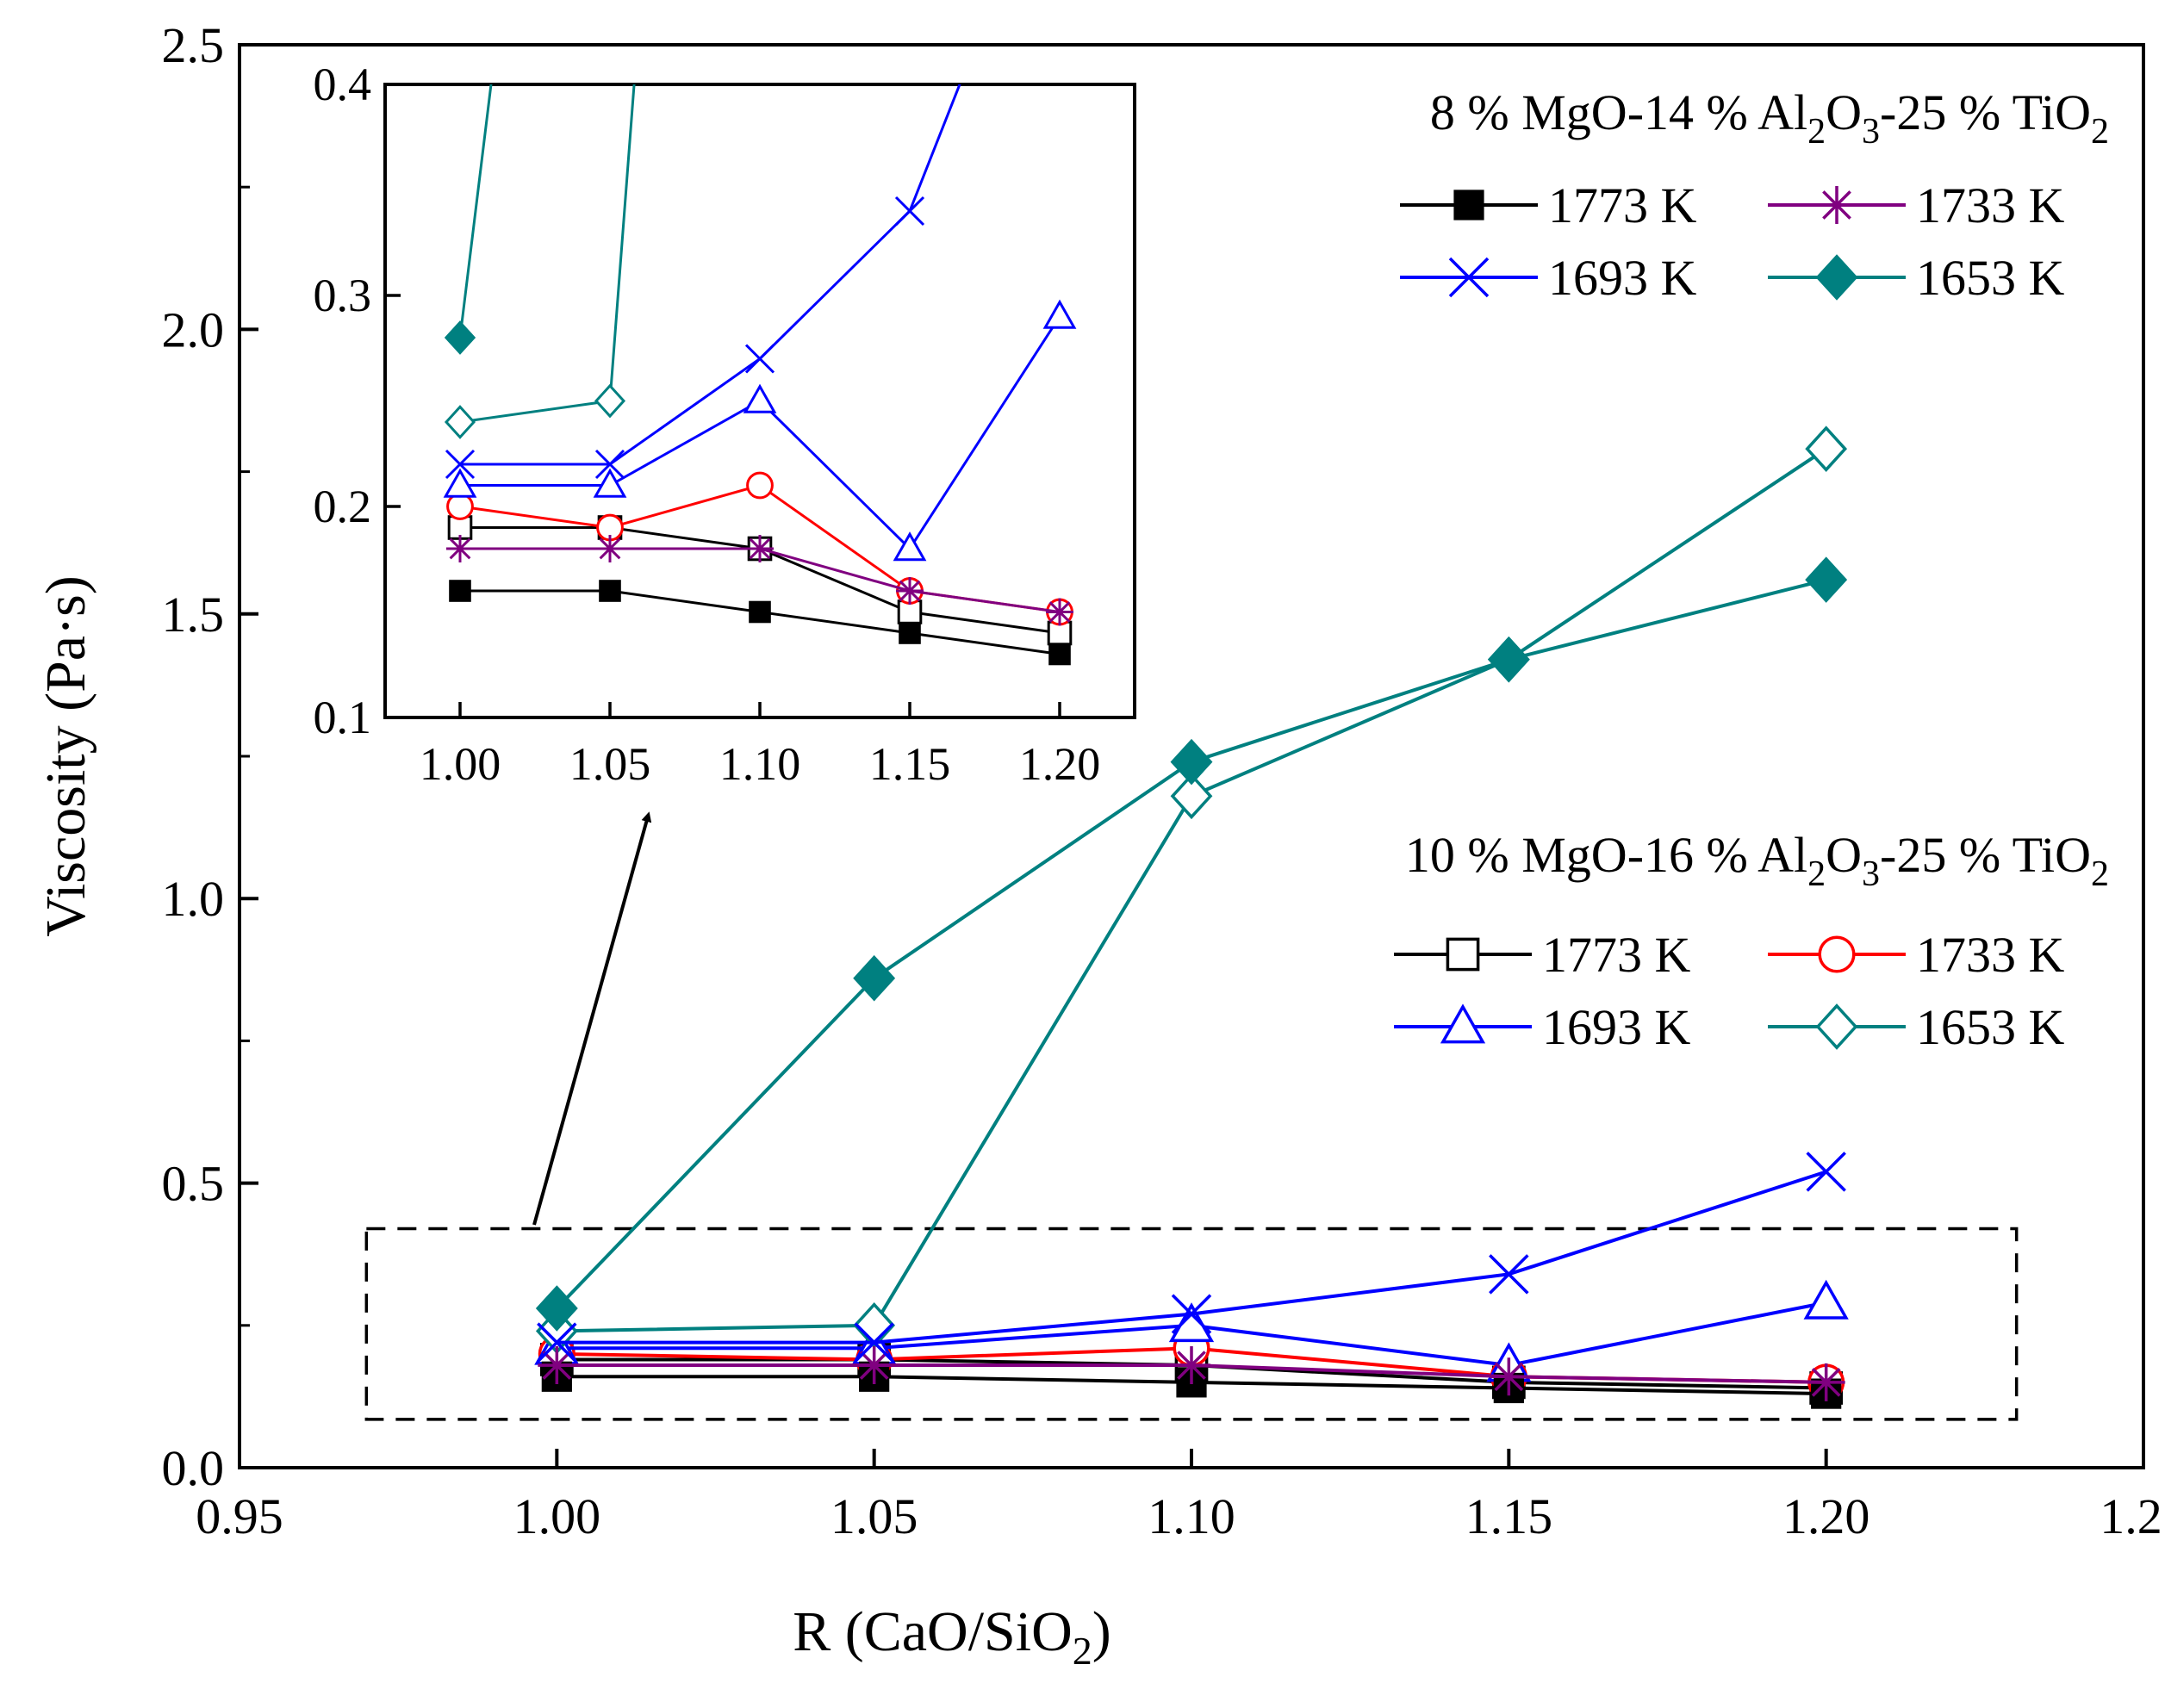 This screenshot has width=2165, height=1708. What do you see at coordinates (952, 1636) in the screenshot?
I see `x-axis-title: R (CaO/SiO2)` at bounding box center [952, 1636].